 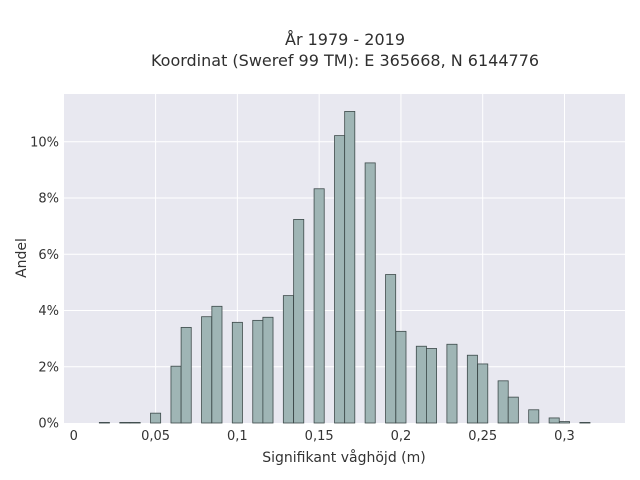 What do you see at coordinates (155, 436) in the screenshot?
I see `x-tick-label: 0,05` at bounding box center [155, 436].